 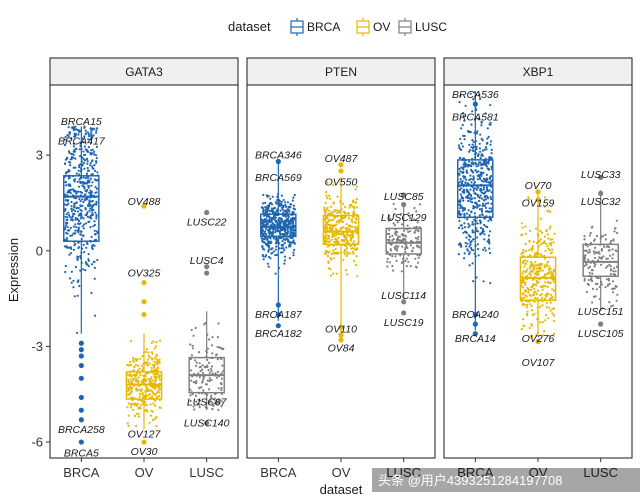 What do you see at coordinates (278, 178) in the screenshot?
I see `sample-label: BRCA569` at bounding box center [278, 178].